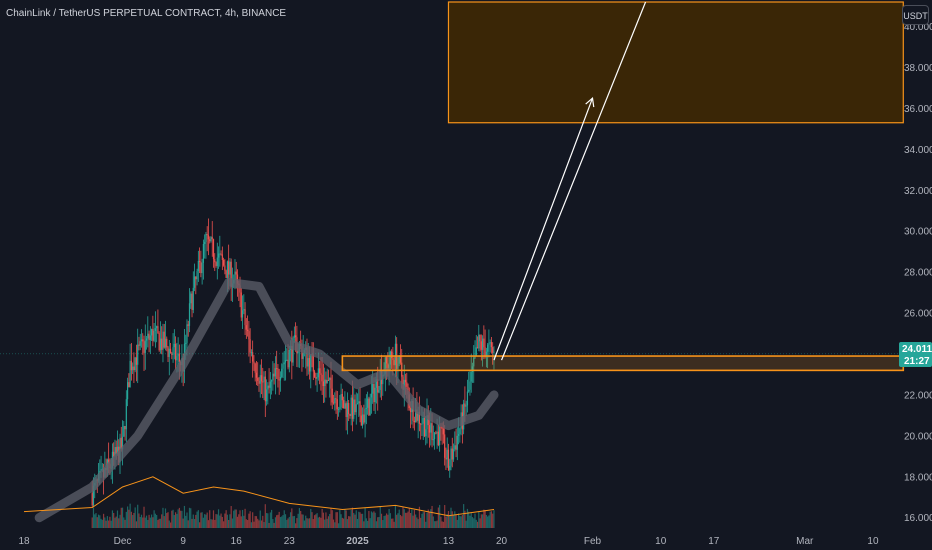 The width and height of the screenshot is (932, 550). Describe the element at coordinates (918, 436) in the screenshot. I see `y-tick-label: 20.000` at that location.